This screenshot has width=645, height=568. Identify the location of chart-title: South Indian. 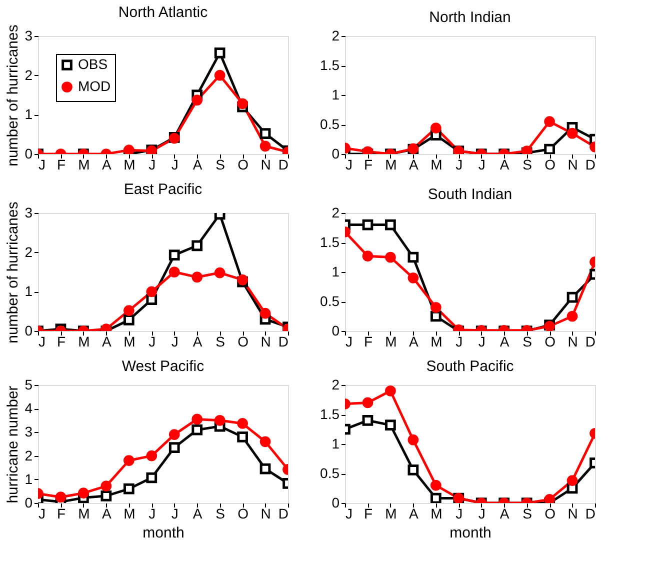
(470, 194).